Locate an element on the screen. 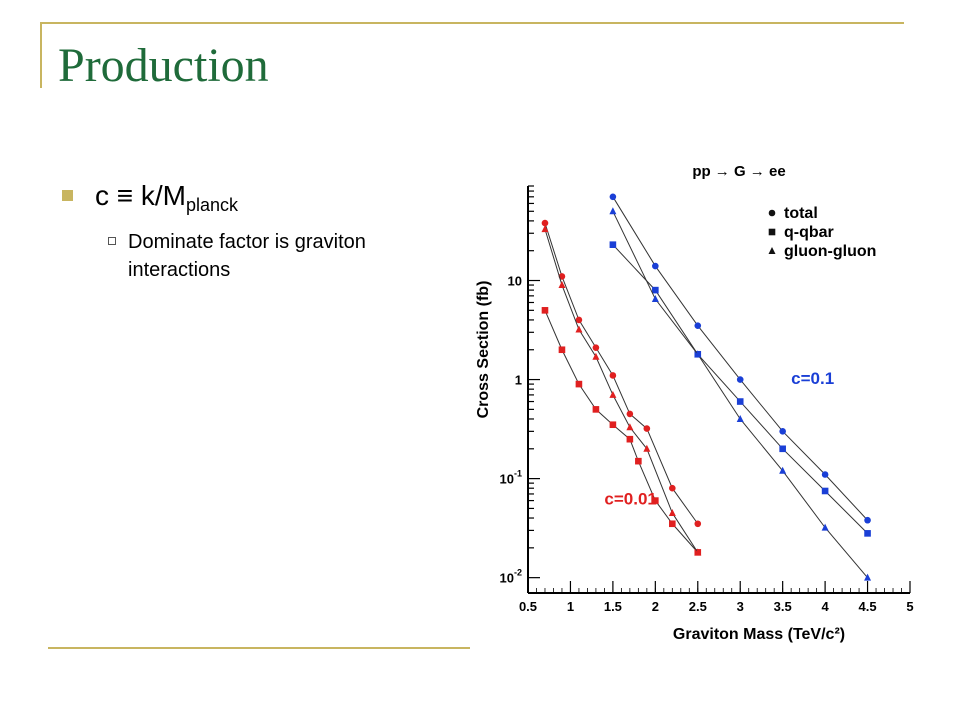 Image resolution: width=960 pixels, height=720 pixels. bullet-prefix: c ≡ k/M is located at coordinates (140, 195).